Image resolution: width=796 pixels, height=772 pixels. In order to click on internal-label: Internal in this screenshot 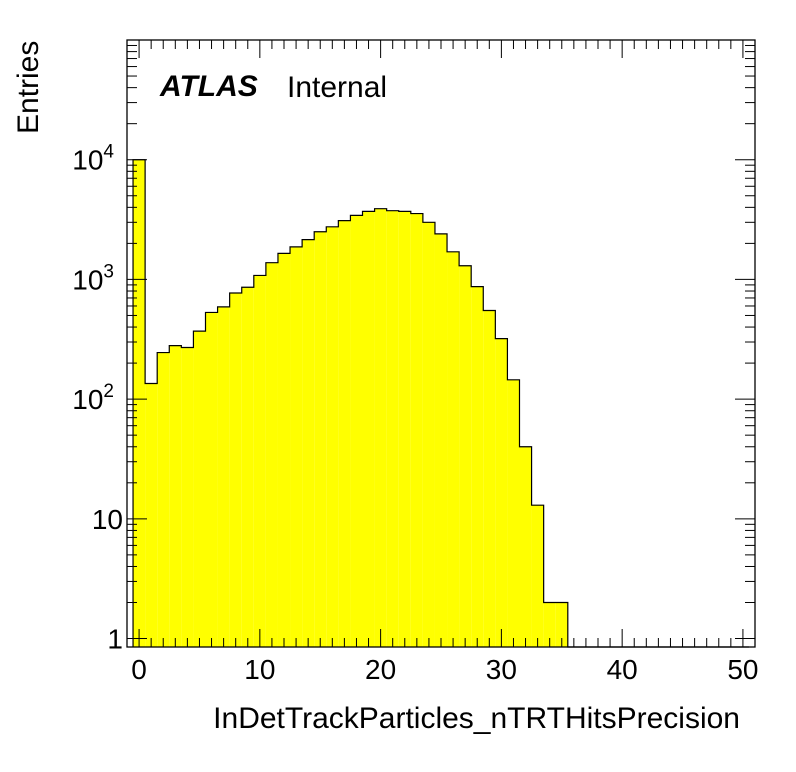, I will do `click(337, 87)`.